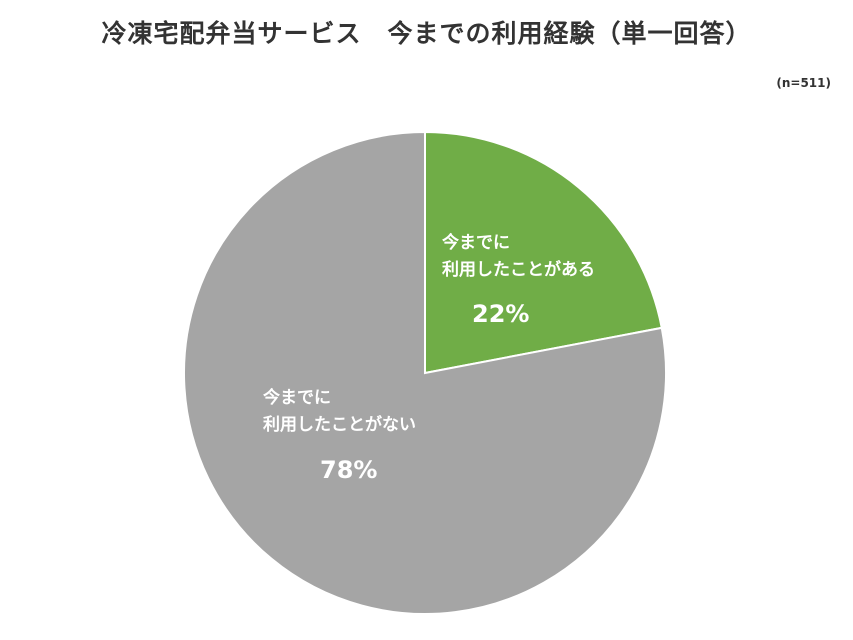 The height and width of the screenshot is (640, 853). Describe the element at coordinates (476, 242) in the screenshot. I see `slice-label-line1-1: 今までに` at that location.